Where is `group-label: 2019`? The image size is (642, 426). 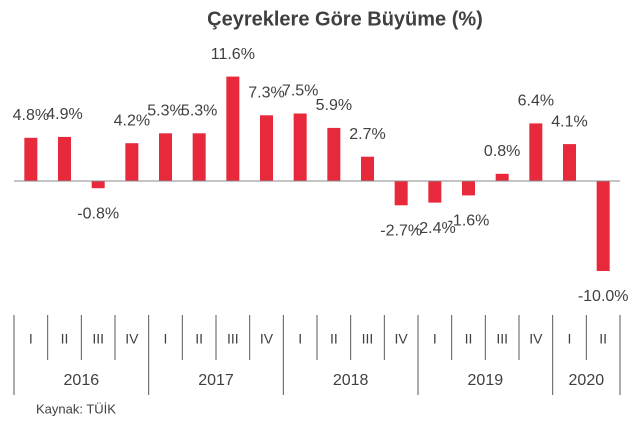 group-label: 2019 is located at coordinates (486, 380).